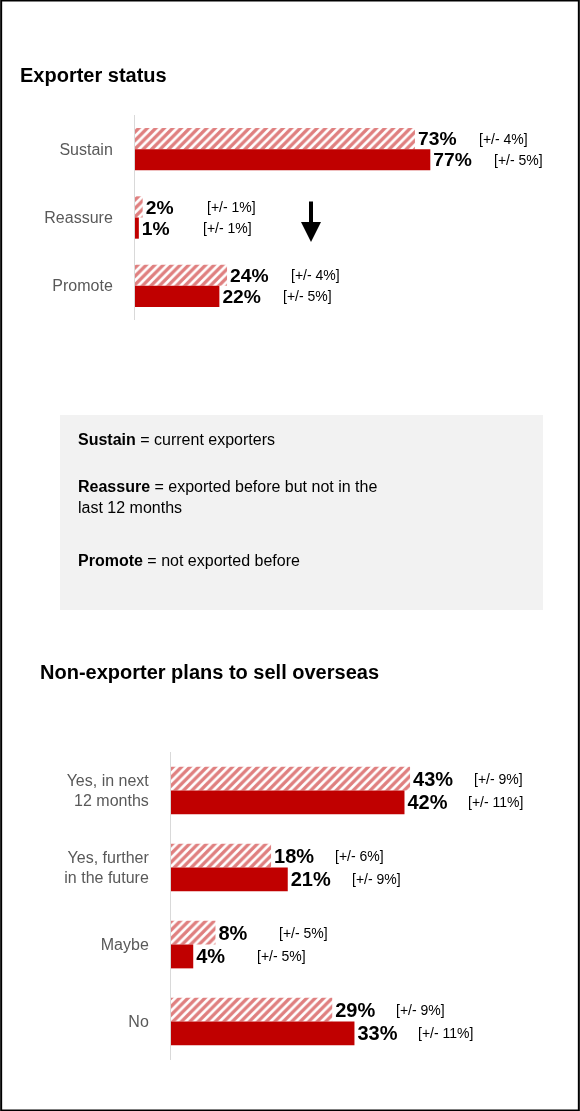 This screenshot has width=580, height=1111. What do you see at coordinates (452, 160) in the screenshot?
I see `data-label: 77%` at bounding box center [452, 160].